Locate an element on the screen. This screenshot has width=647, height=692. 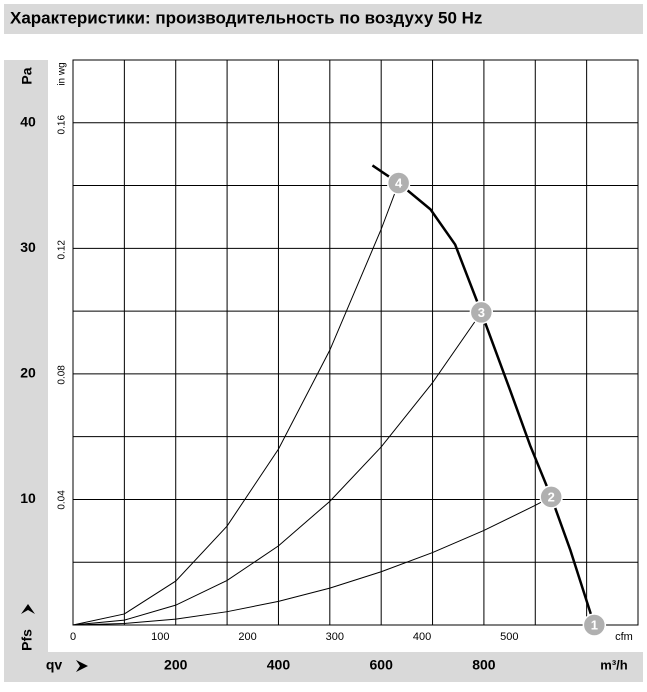
x2-tick-label: 500 is located at coordinates (509, 637).